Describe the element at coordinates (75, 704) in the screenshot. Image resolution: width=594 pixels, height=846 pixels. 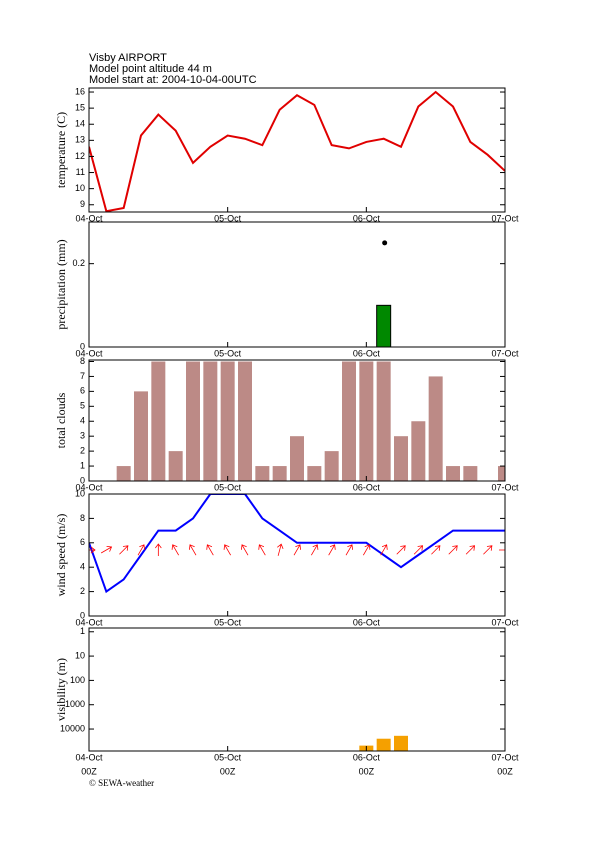
I see `y-tick-label: 1000` at that location.